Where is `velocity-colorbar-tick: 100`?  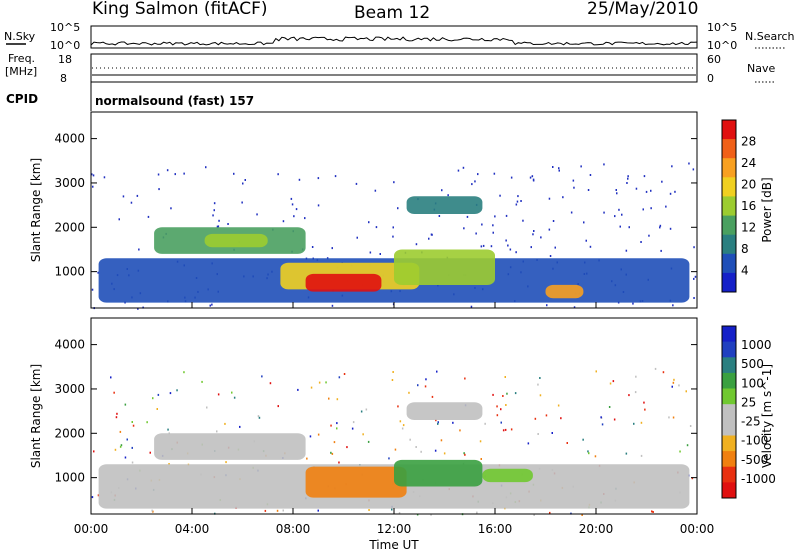
velocity-colorbar-tick: 100 is located at coordinates (752, 383).